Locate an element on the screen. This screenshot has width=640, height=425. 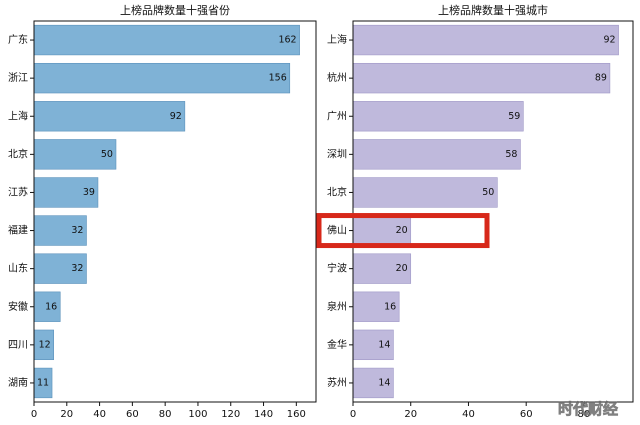
left-category-label-0: 广东 is located at coordinates (18, 39).